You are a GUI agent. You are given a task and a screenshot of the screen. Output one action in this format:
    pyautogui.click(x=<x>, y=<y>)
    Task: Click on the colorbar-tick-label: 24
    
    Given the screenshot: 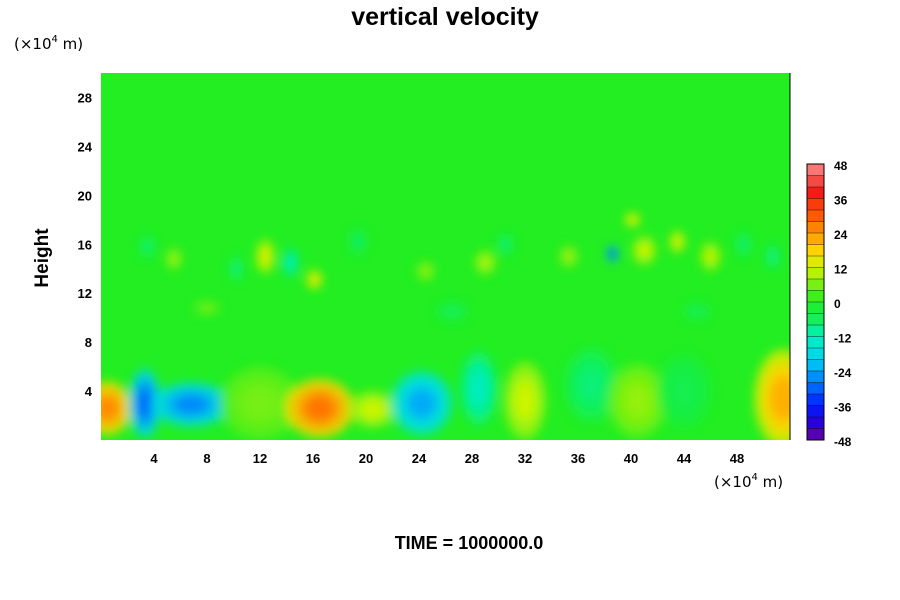 What is the action you would take?
    pyautogui.click(x=841, y=235)
    